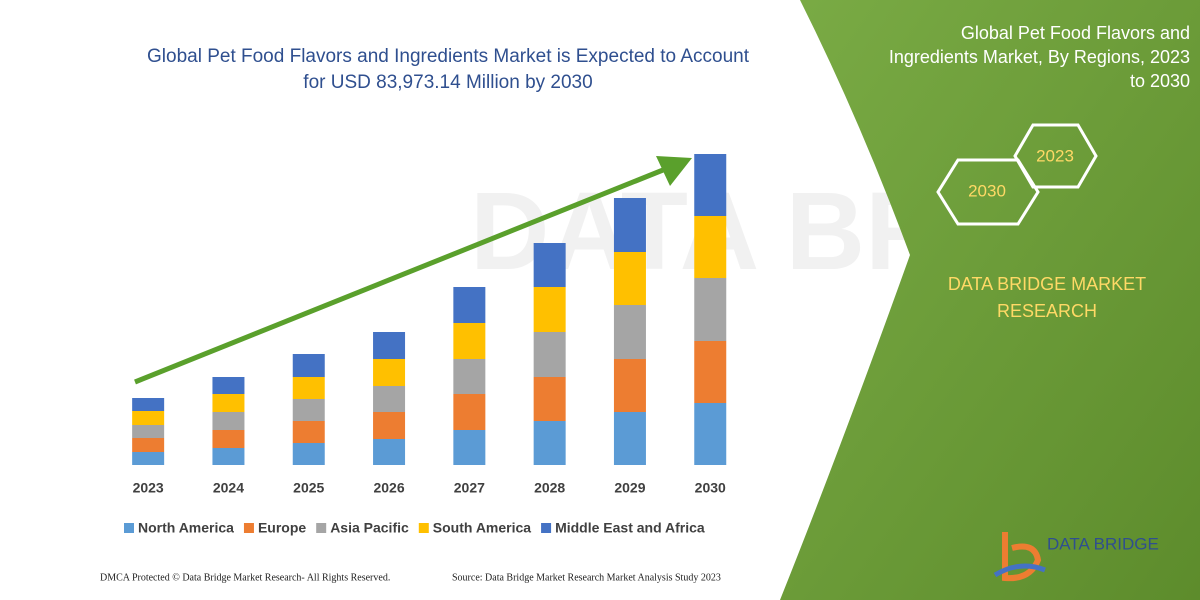 The image size is (1200, 600). Describe the element at coordinates (369, 528) in the screenshot. I see `legend-label: Asia Pacific` at that location.